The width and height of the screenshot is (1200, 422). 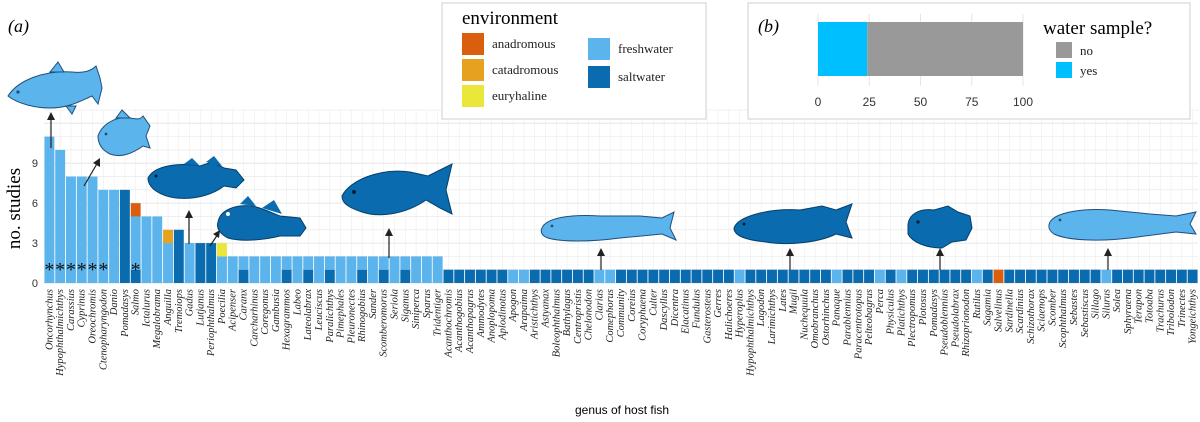 I want to click on catfish-fish-icon, so click(x=609, y=226).